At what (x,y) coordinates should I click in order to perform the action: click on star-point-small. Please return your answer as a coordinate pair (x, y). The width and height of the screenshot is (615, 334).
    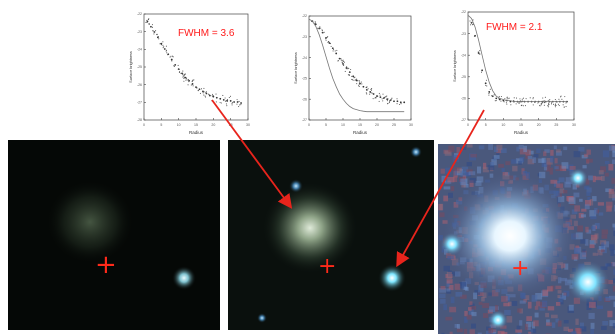
    Looking at the image, I should click on (296, 186).